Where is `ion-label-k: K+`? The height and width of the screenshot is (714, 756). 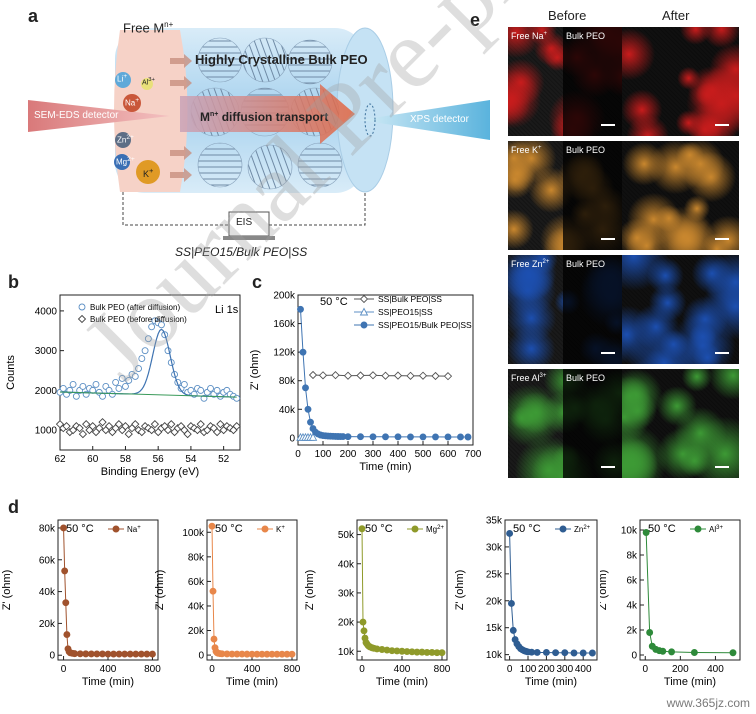
ion-label-k: K+ is located at coordinates (148, 172).